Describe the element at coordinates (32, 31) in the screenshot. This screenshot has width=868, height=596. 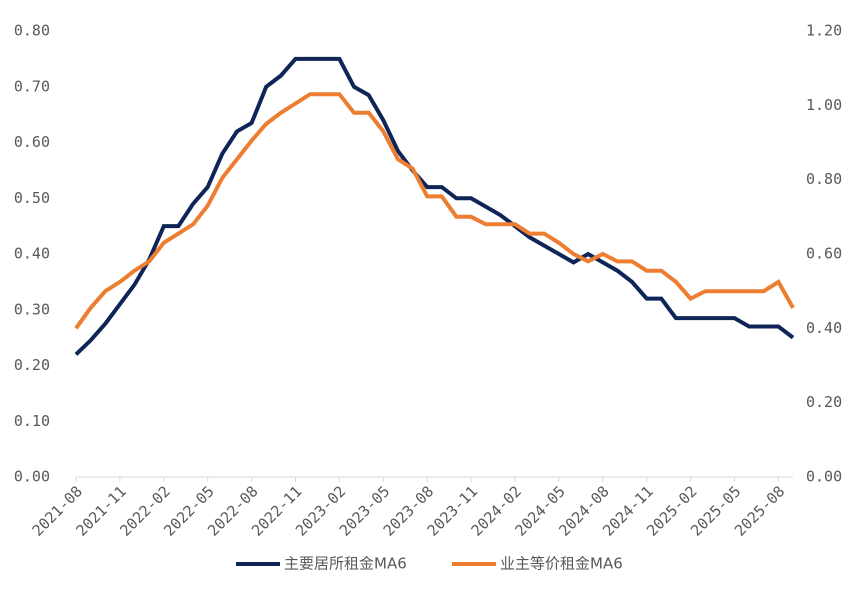
I see `y-tick-label: 0.80` at that location.